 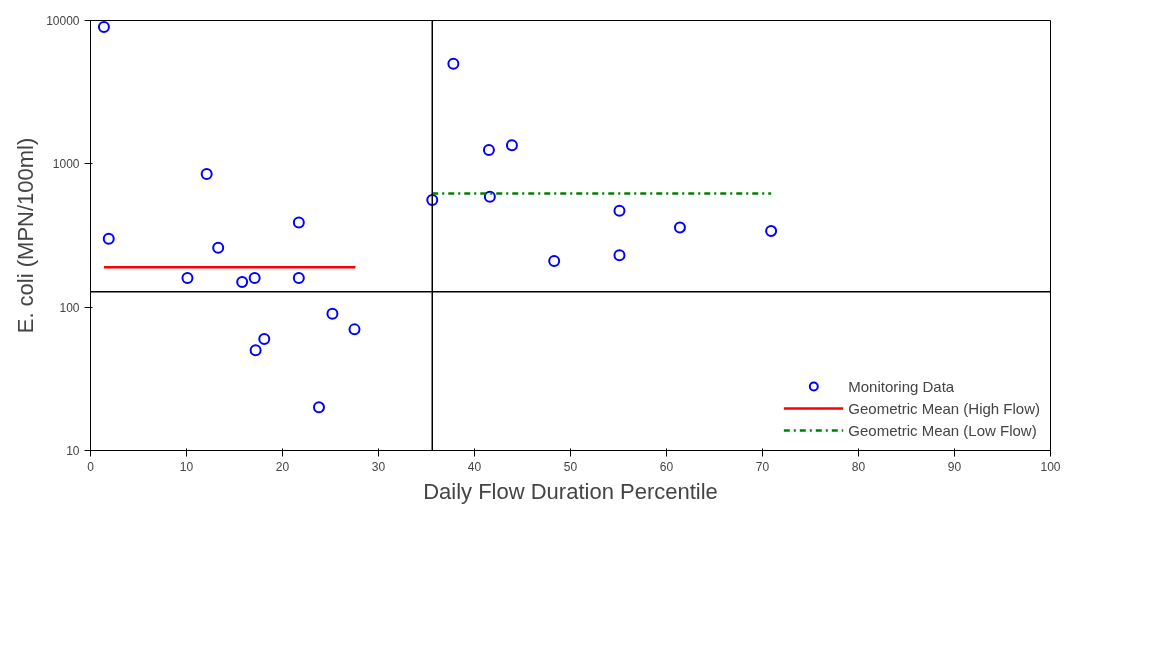 What do you see at coordinates (91, 466) in the screenshot?
I see `x-tick-label: 0` at bounding box center [91, 466].